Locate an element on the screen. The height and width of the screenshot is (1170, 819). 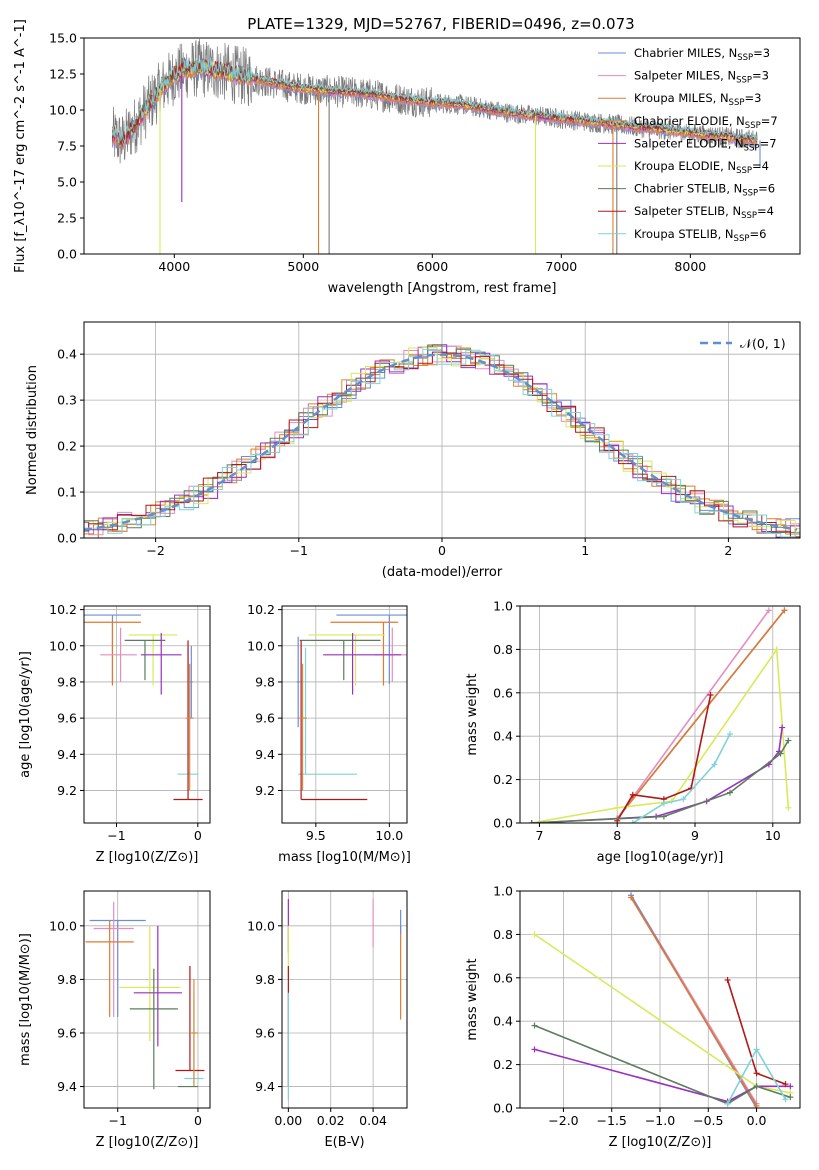
x-tick-label: 10.0 is located at coordinates (389, 835).